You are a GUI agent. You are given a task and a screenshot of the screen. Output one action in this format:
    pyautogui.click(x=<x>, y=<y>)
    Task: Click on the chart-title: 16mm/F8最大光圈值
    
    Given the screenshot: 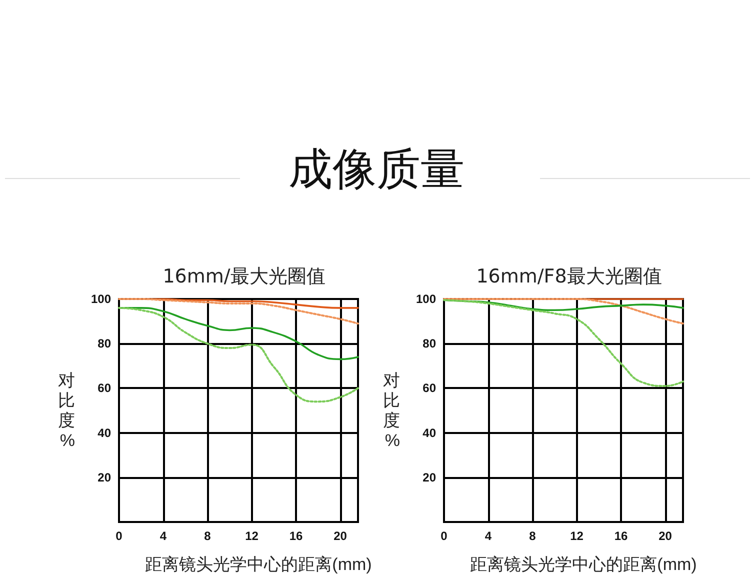 What is the action you would take?
    pyautogui.click(x=569, y=277)
    